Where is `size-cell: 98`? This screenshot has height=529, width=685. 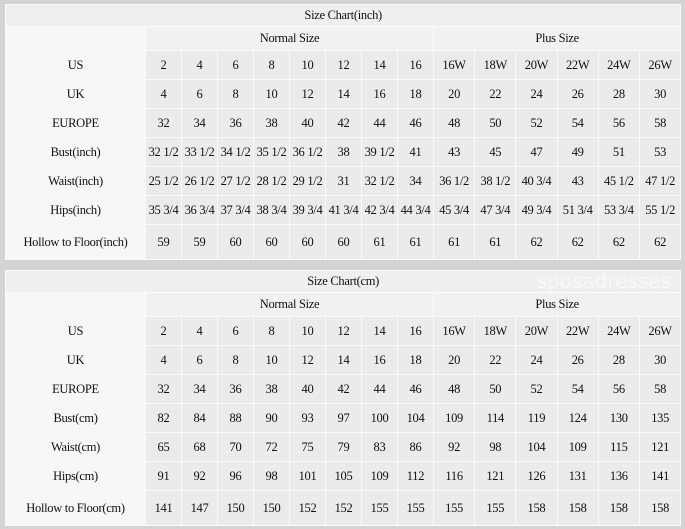 size-cell: 98 is located at coordinates (271, 476).